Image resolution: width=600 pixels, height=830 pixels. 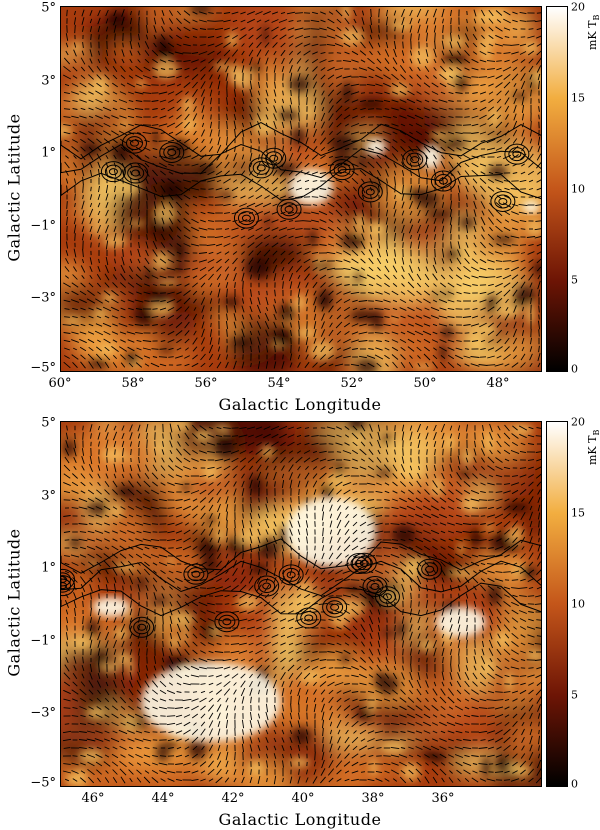 What do you see at coordinates (163, 798) in the screenshot?
I see `x-tick-label: 44°` at bounding box center [163, 798].